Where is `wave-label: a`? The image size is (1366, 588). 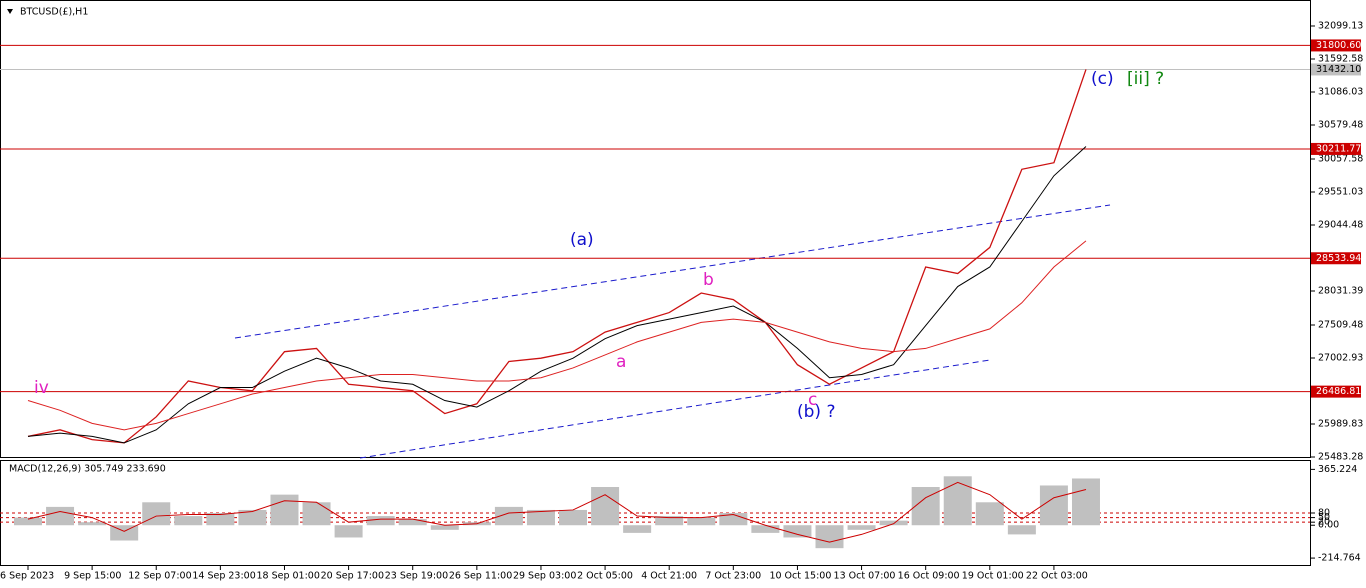 wave-label: a is located at coordinates (621, 362).